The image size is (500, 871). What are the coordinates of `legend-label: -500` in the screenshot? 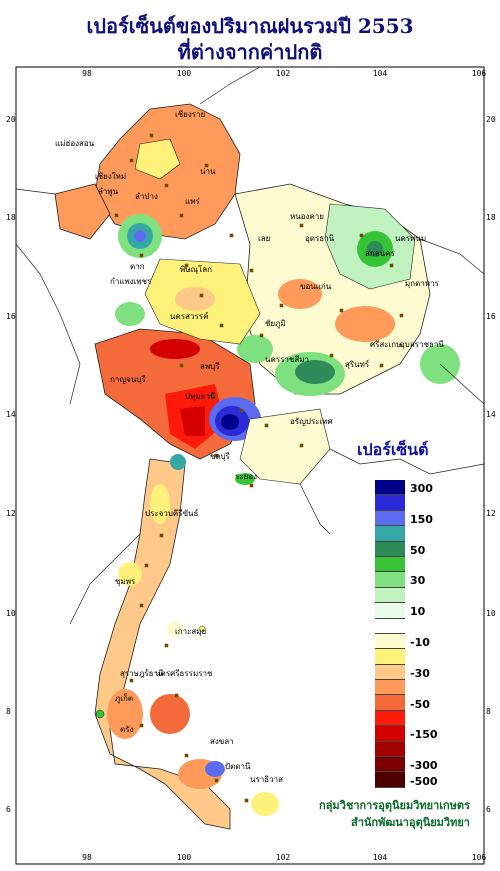 It's located at (424, 781).